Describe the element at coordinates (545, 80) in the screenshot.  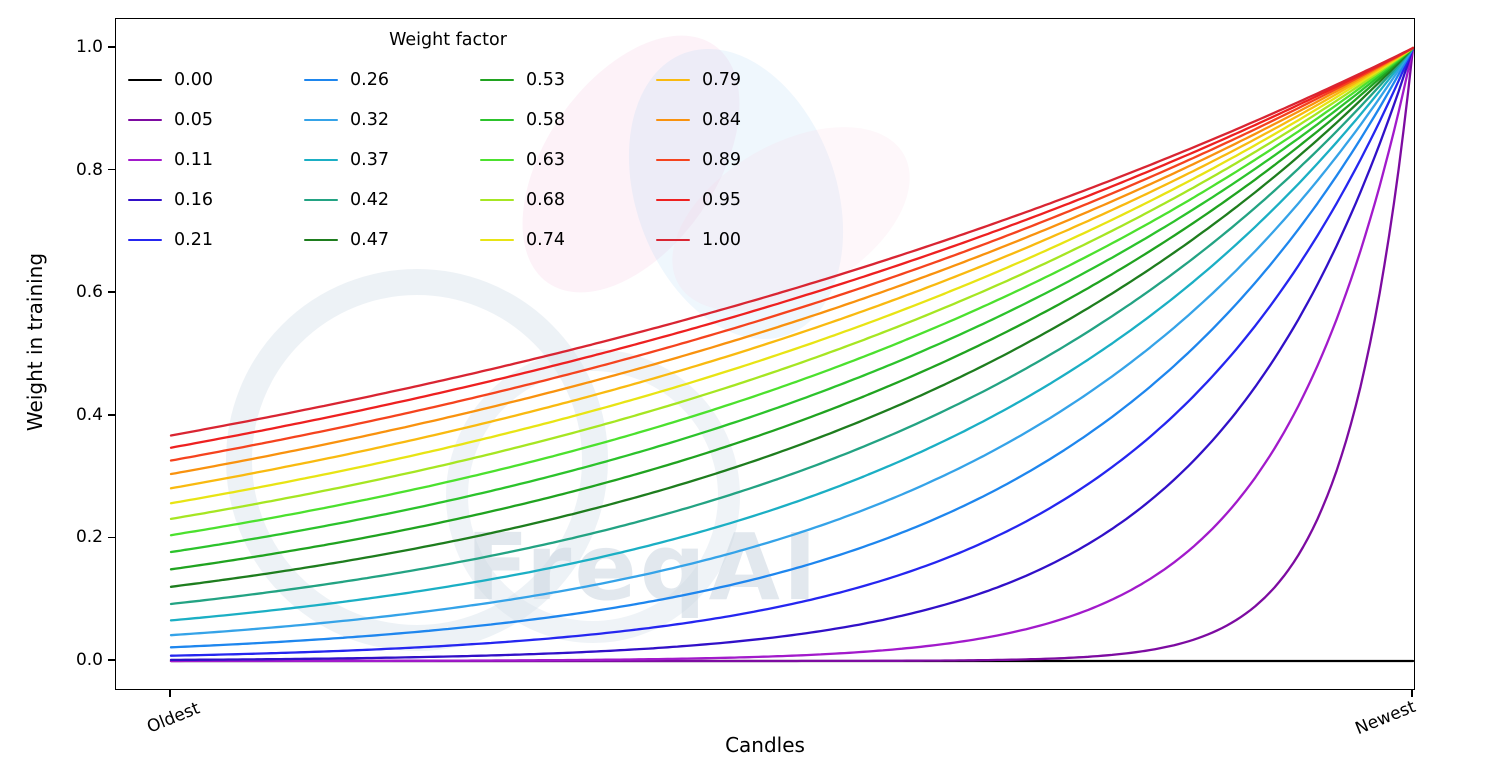
I see `legend-label: 0.53` at that location.